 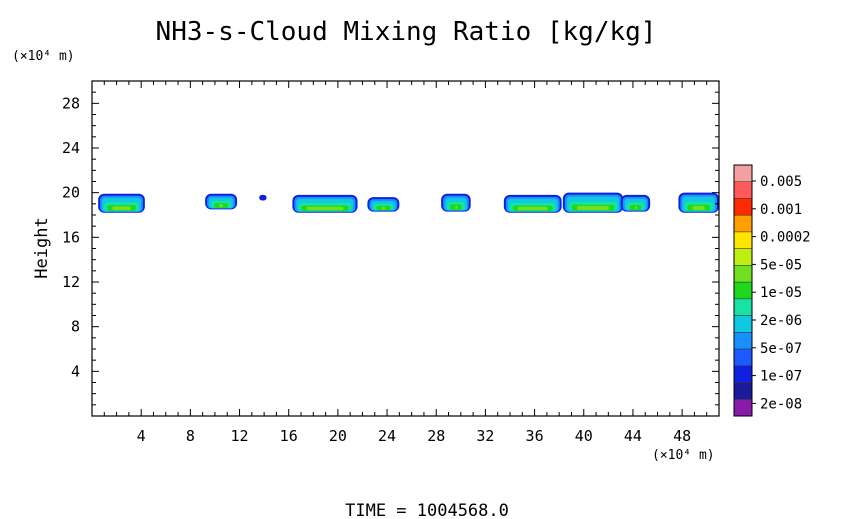 I want to click on y-tick-label: 16, so click(x=71, y=237).